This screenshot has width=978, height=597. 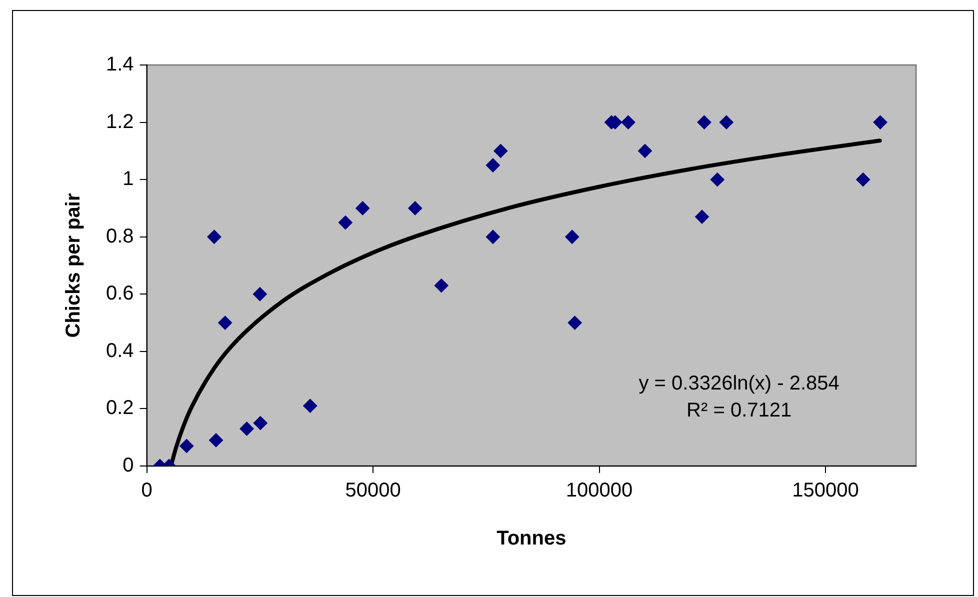 I want to click on y-axis-title: Chicks per pair, so click(x=73, y=265).